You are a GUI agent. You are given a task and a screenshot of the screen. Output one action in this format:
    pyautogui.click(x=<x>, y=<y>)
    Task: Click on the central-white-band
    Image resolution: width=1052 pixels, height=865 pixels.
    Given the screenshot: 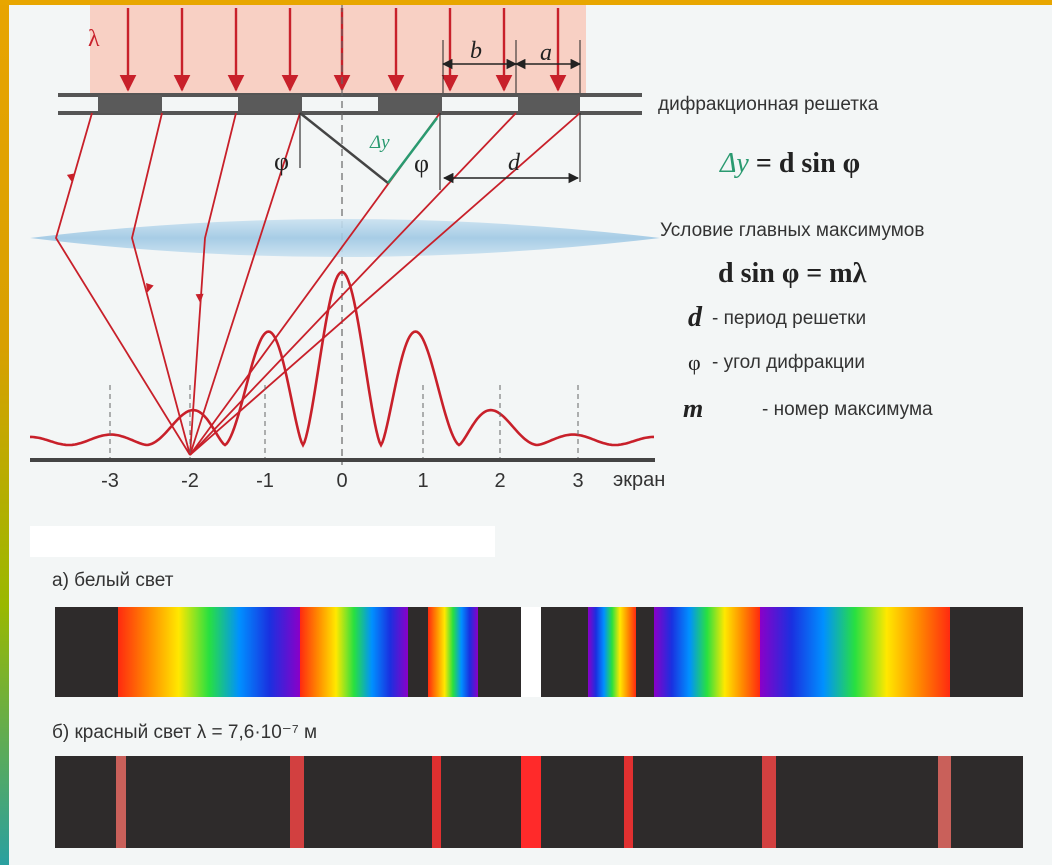 What is the action you would take?
    pyautogui.click(x=531, y=652)
    